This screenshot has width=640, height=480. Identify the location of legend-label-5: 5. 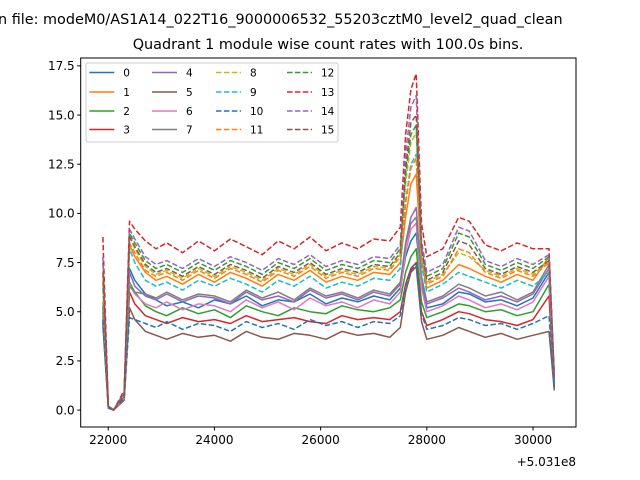
(189, 93).